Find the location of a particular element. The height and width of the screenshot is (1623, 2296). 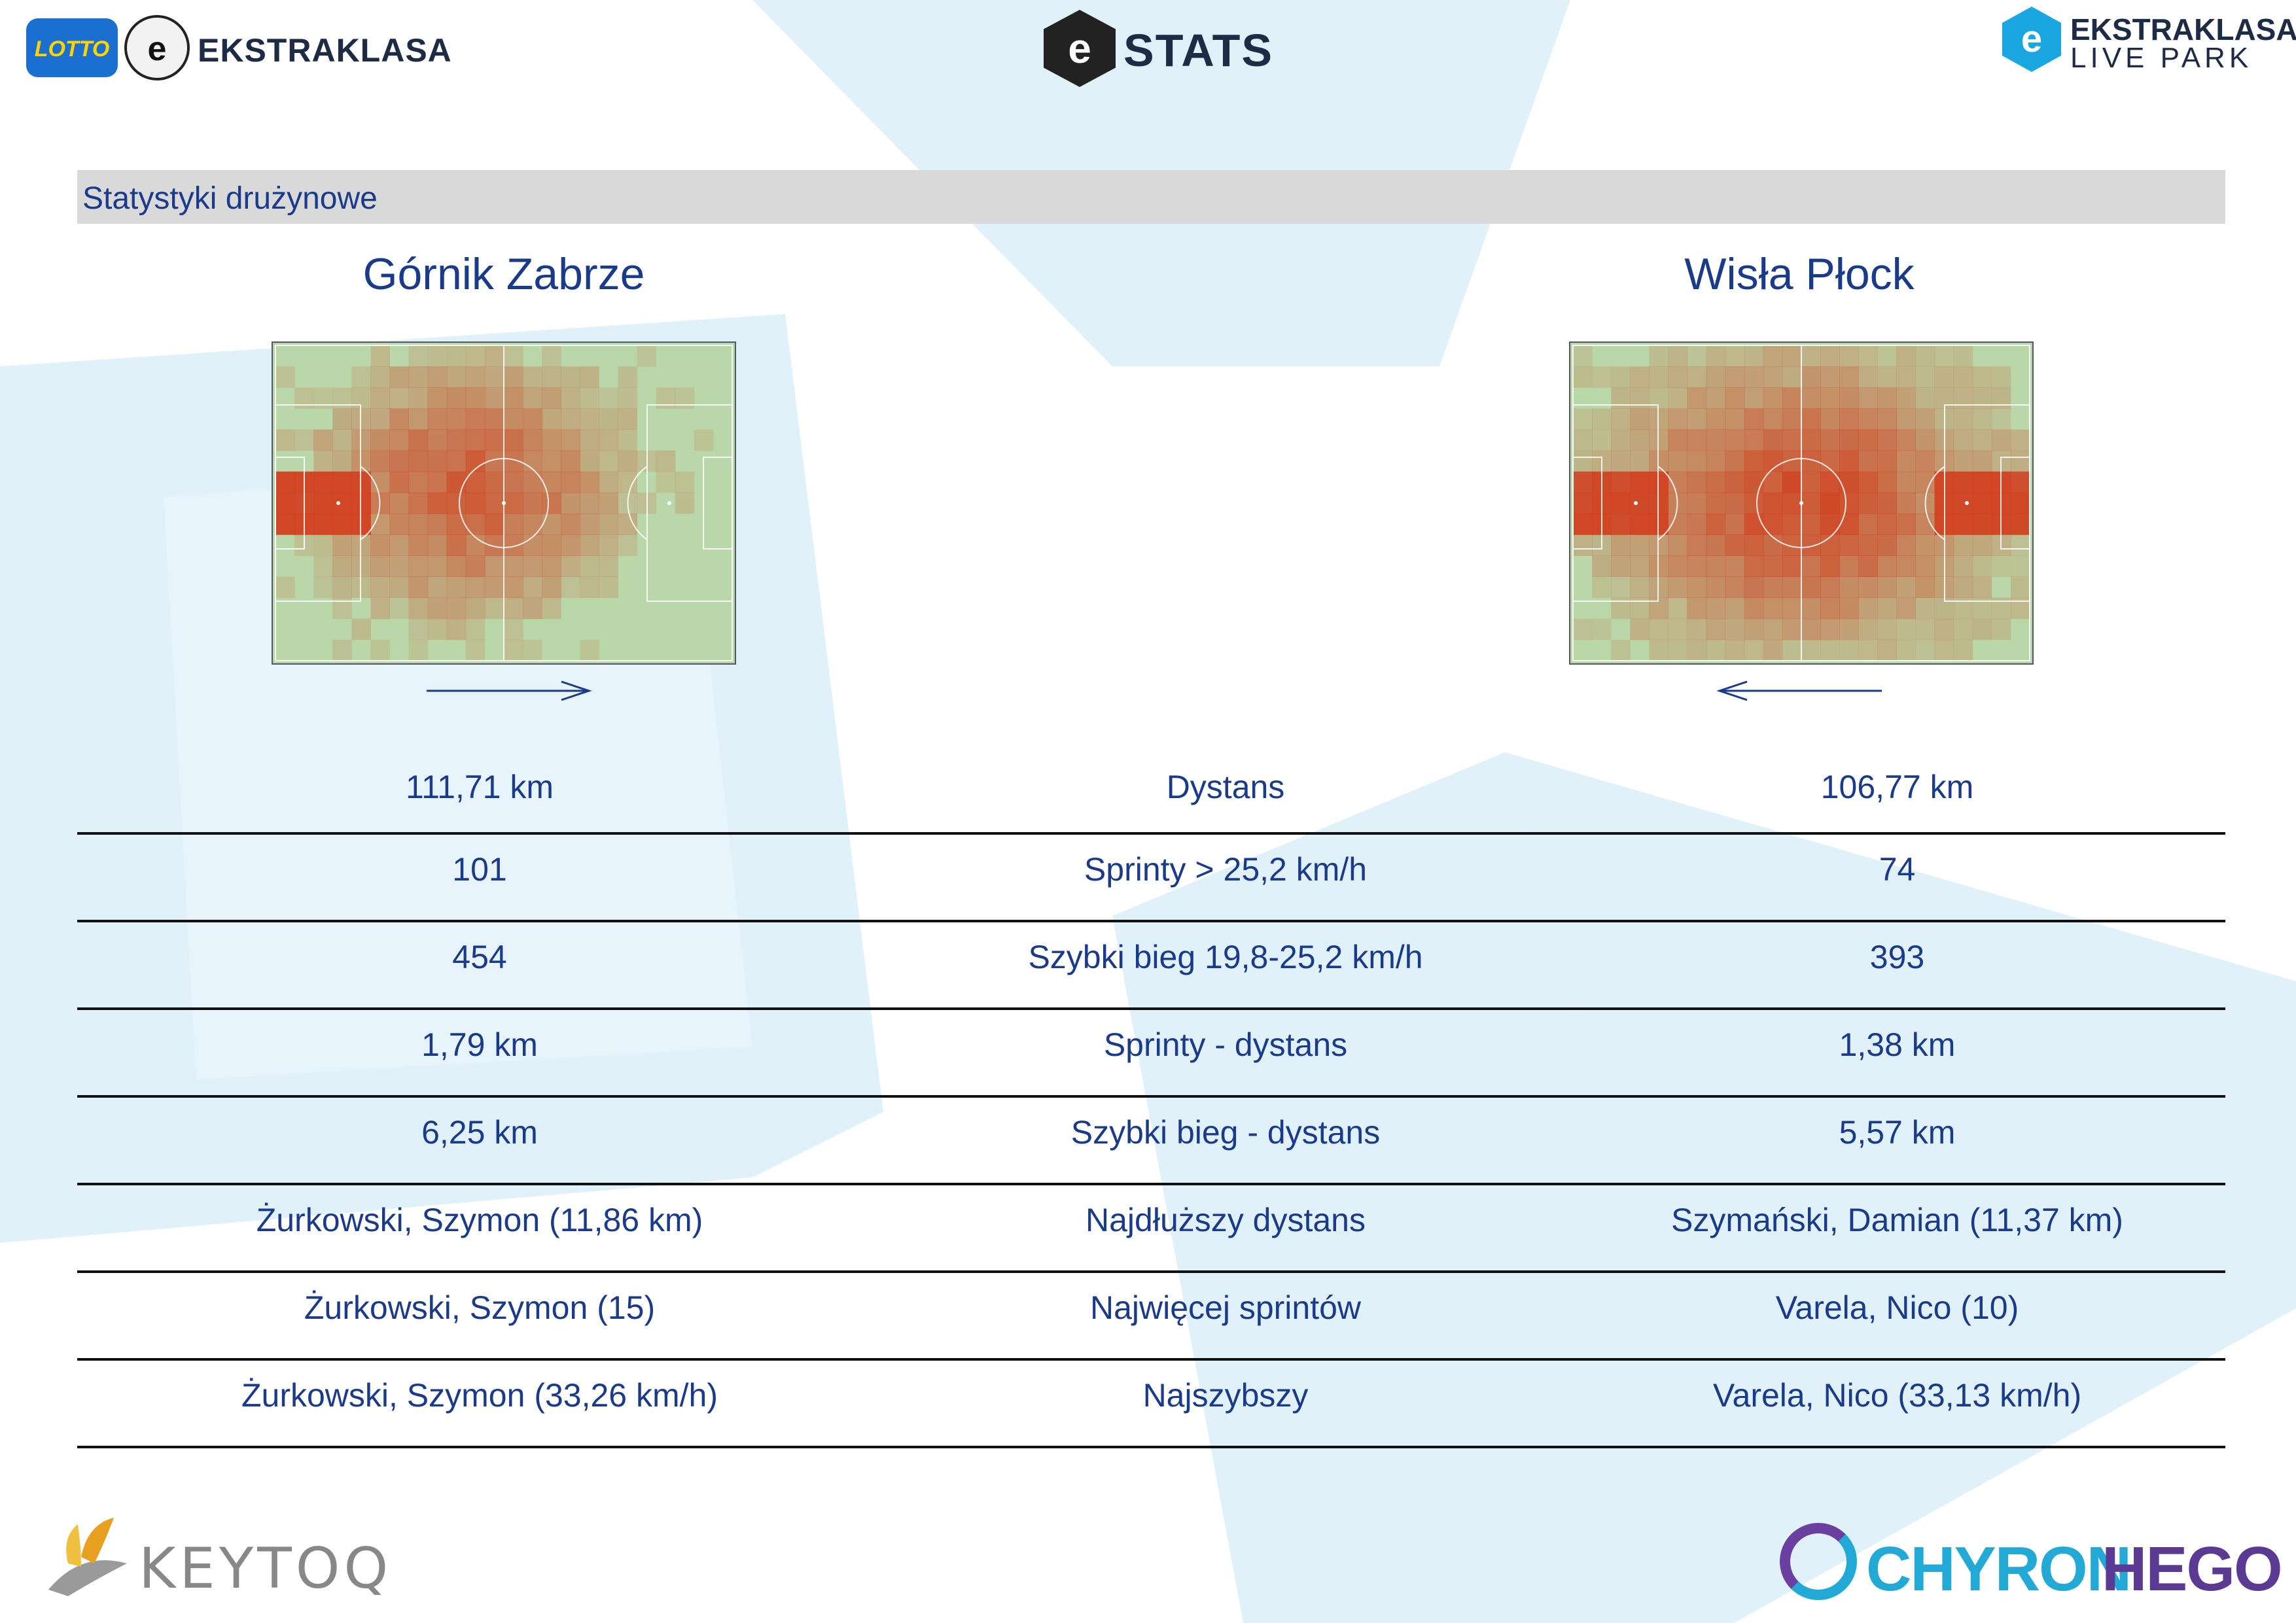

stat-row: 454 Szybki bieg 19,8-25,2 km/h 393 is located at coordinates (1151, 966).